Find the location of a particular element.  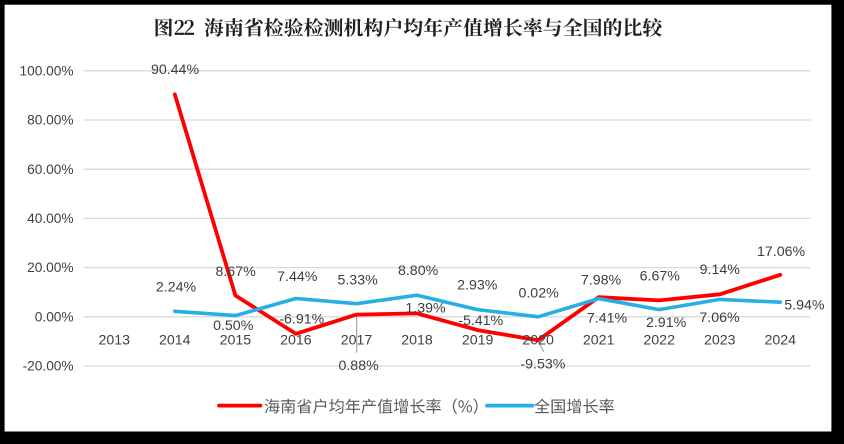

svg-text: 6.67% is located at coordinates (660, 276).